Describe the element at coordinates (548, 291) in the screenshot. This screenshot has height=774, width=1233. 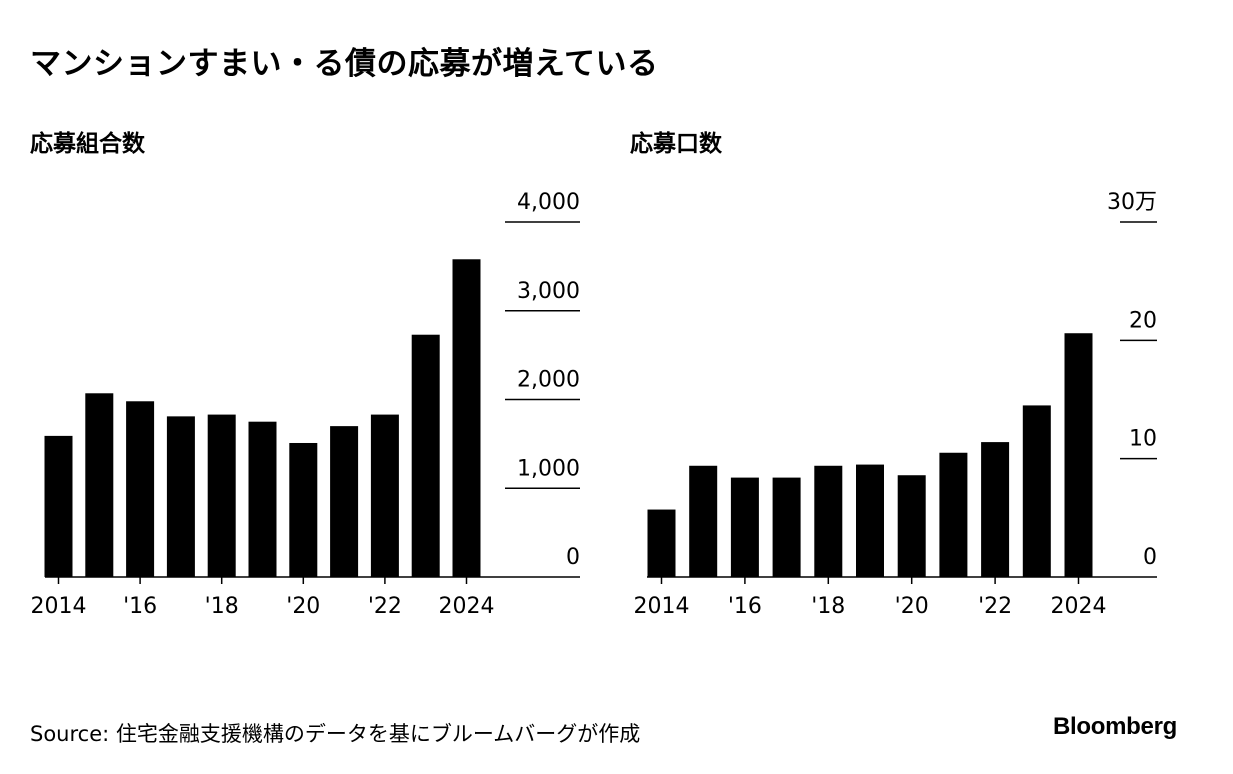
I see `y-tick-label: 3,000` at that location.